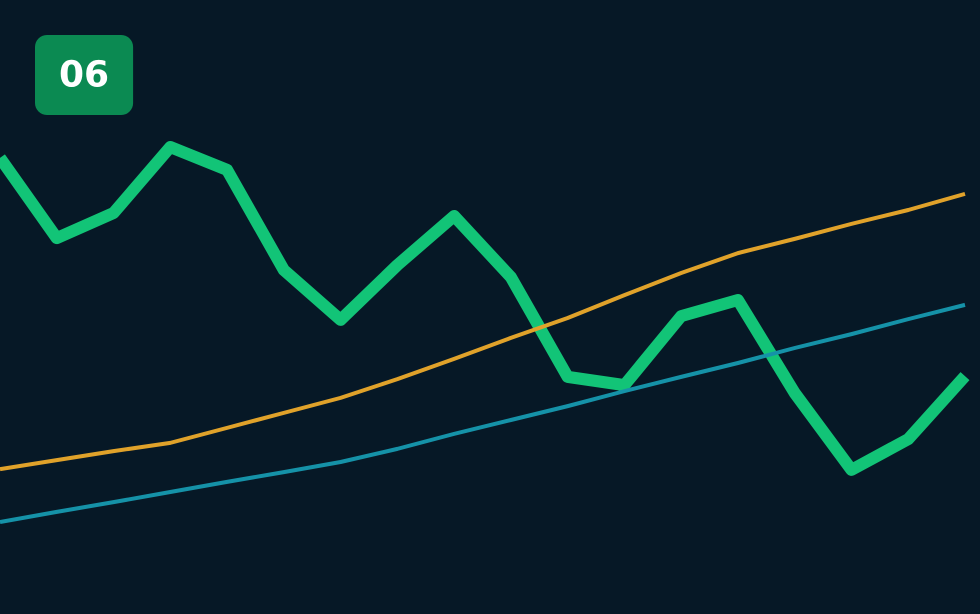 Image resolution: width=980 pixels, height=614 pixels. Describe the element at coordinates (84, 75) in the screenshot. I see `chart-title: 06` at that location.